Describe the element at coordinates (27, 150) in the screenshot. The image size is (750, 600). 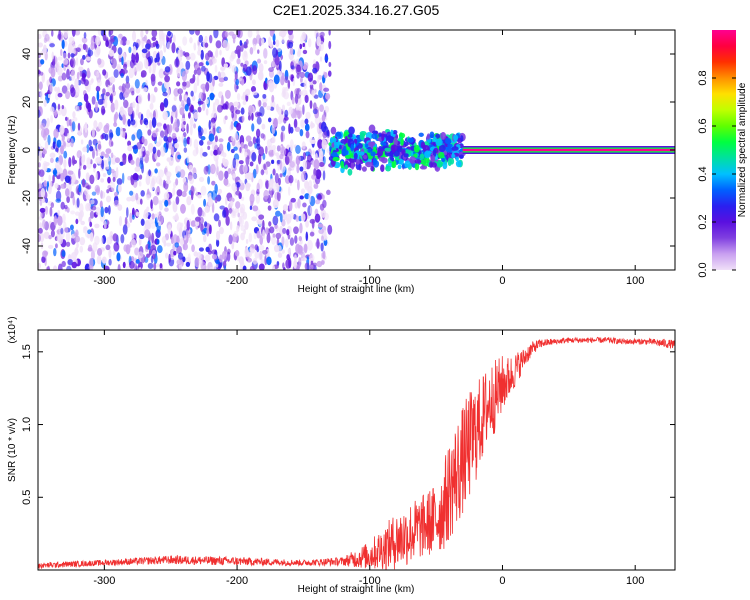
I see `spectrogram-y-tick-label: 0` at that location.